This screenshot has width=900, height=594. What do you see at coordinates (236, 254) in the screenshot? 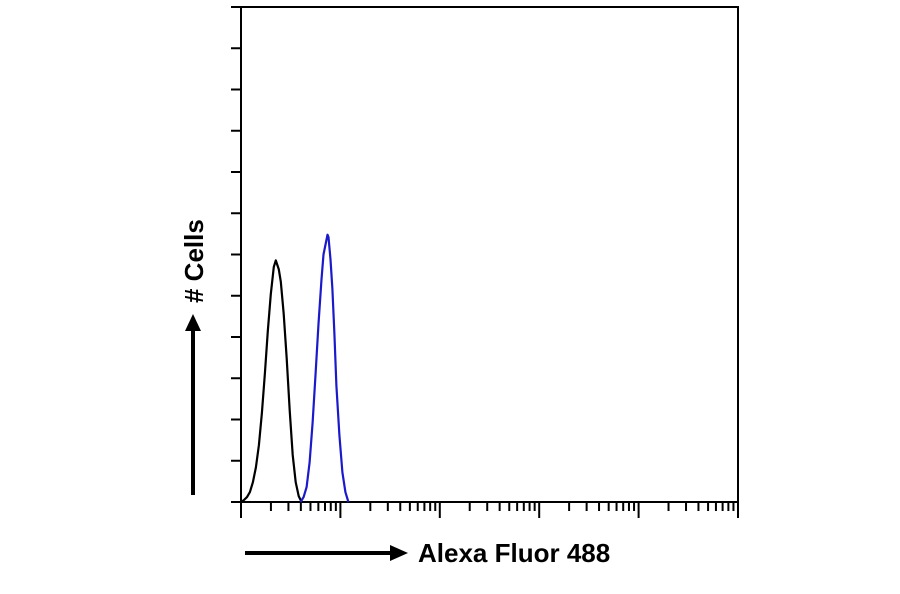
I see `y-axis-ticks` at bounding box center [236, 254].